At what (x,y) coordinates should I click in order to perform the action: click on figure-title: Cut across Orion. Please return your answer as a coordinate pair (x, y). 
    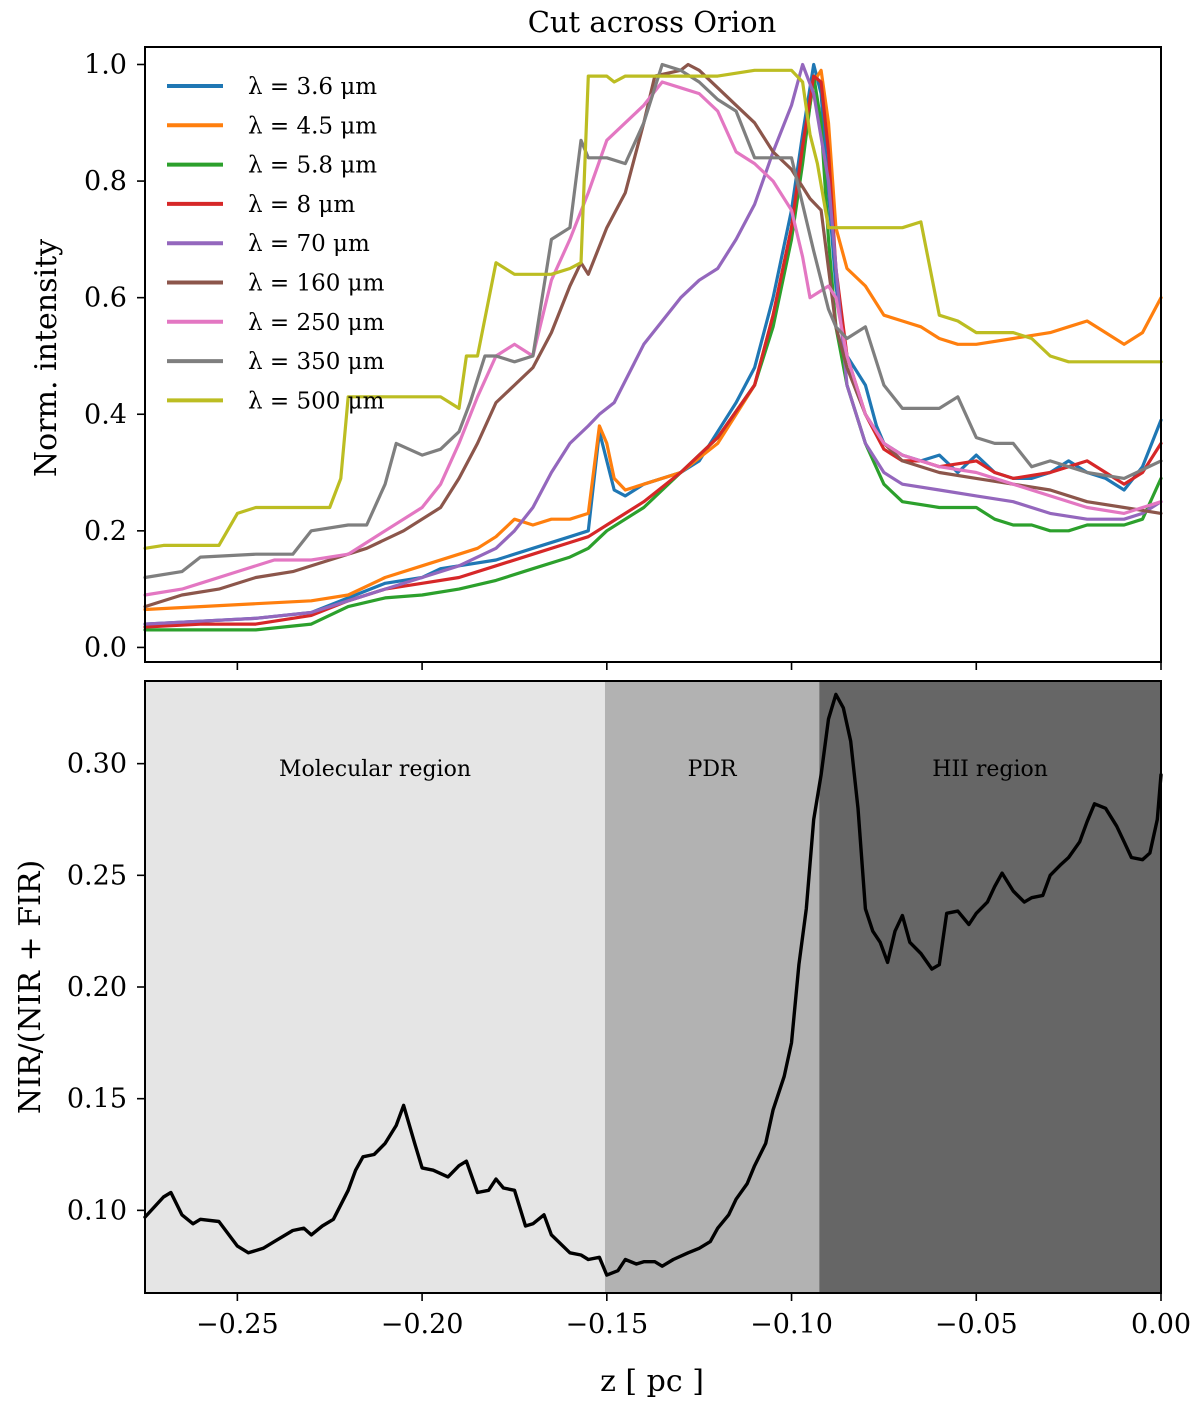
    Looking at the image, I should click on (652, 22).